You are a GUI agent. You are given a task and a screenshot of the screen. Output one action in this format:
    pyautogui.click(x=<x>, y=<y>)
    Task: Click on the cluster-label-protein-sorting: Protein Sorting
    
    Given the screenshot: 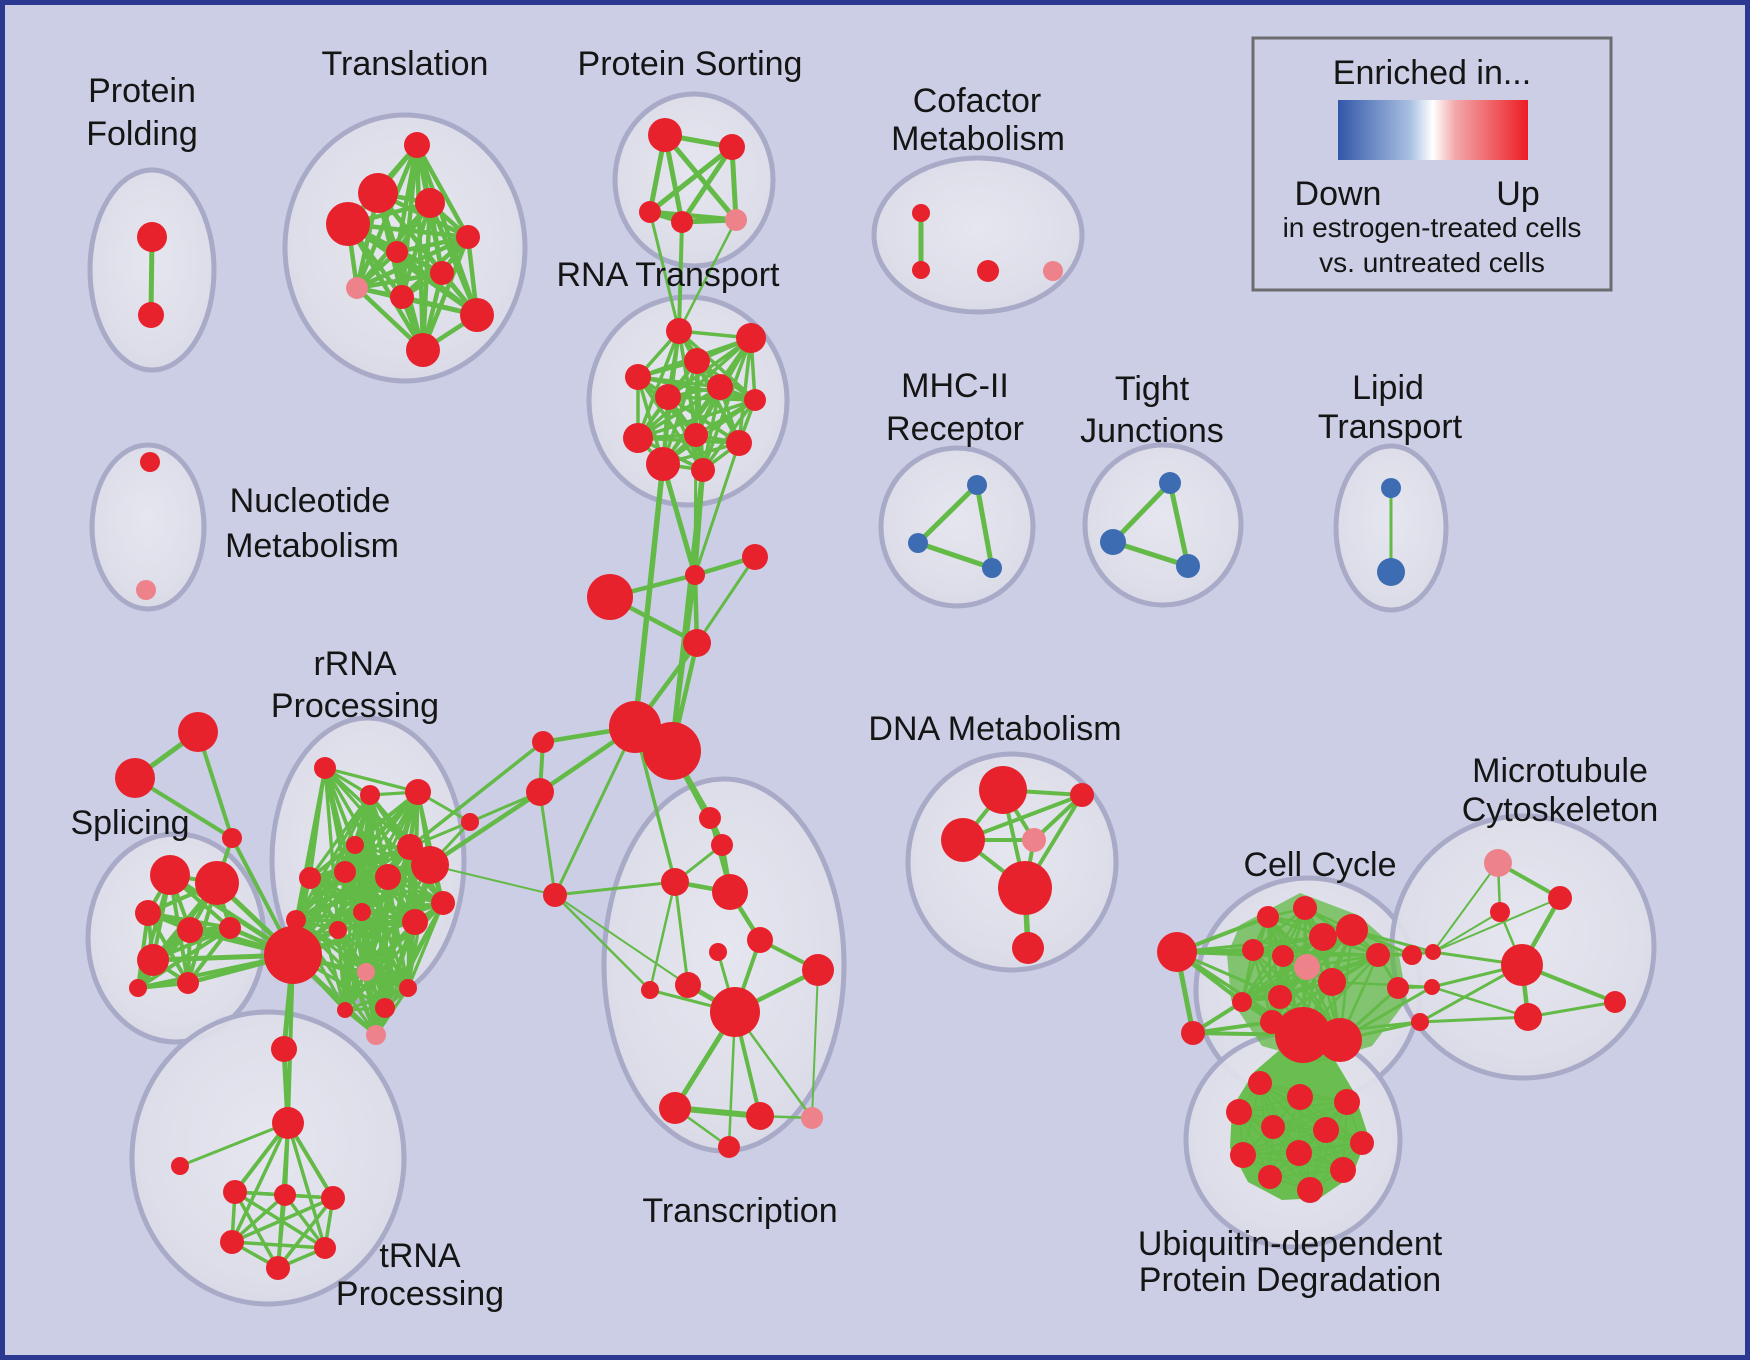 What is the action you would take?
    pyautogui.click(x=690, y=64)
    